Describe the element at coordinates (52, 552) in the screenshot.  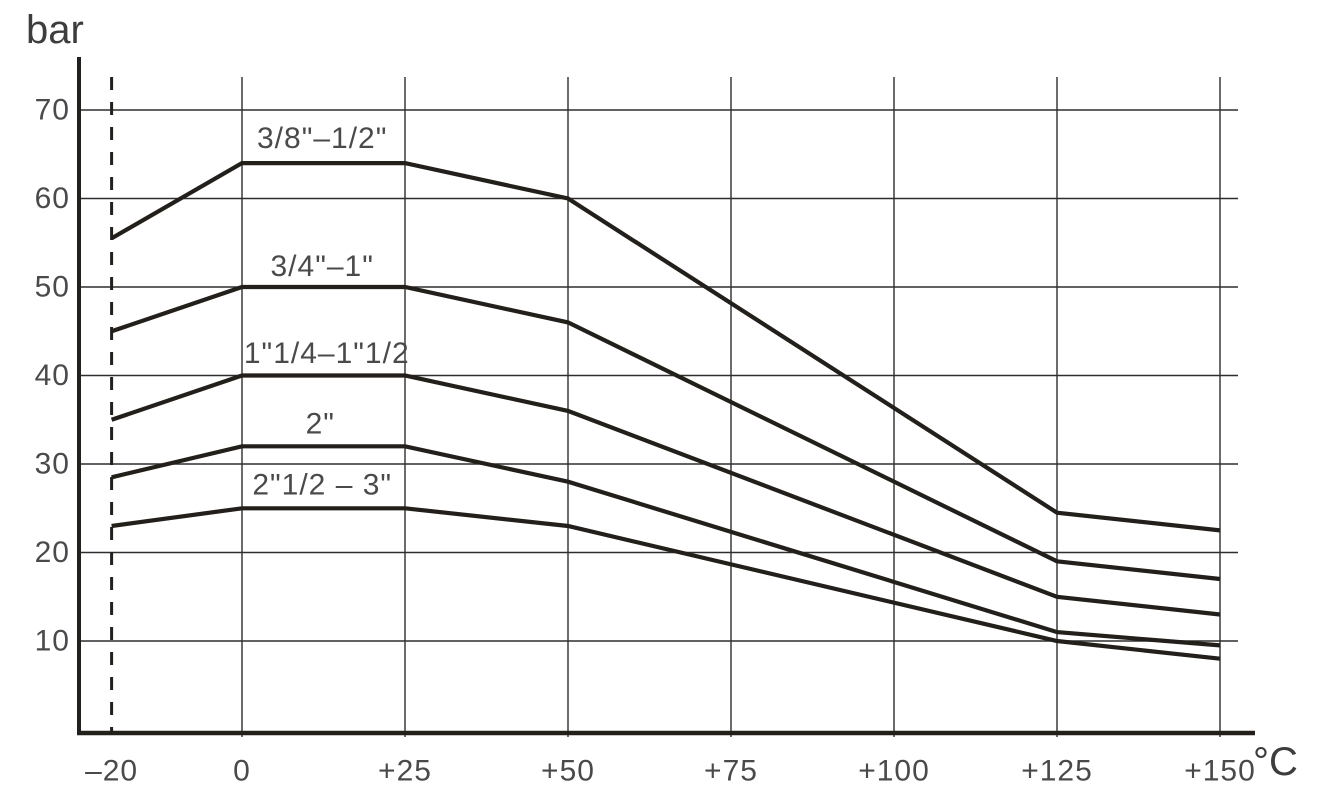
I see `y-tick-label: 20` at that location.